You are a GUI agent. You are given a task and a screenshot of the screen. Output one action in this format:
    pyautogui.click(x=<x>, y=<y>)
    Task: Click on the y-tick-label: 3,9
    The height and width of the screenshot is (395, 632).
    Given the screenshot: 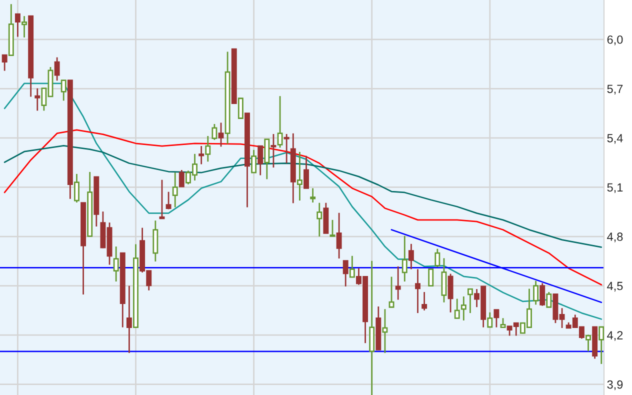 What is the action you would take?
    pyautogui.click(x=615, y=385)
    